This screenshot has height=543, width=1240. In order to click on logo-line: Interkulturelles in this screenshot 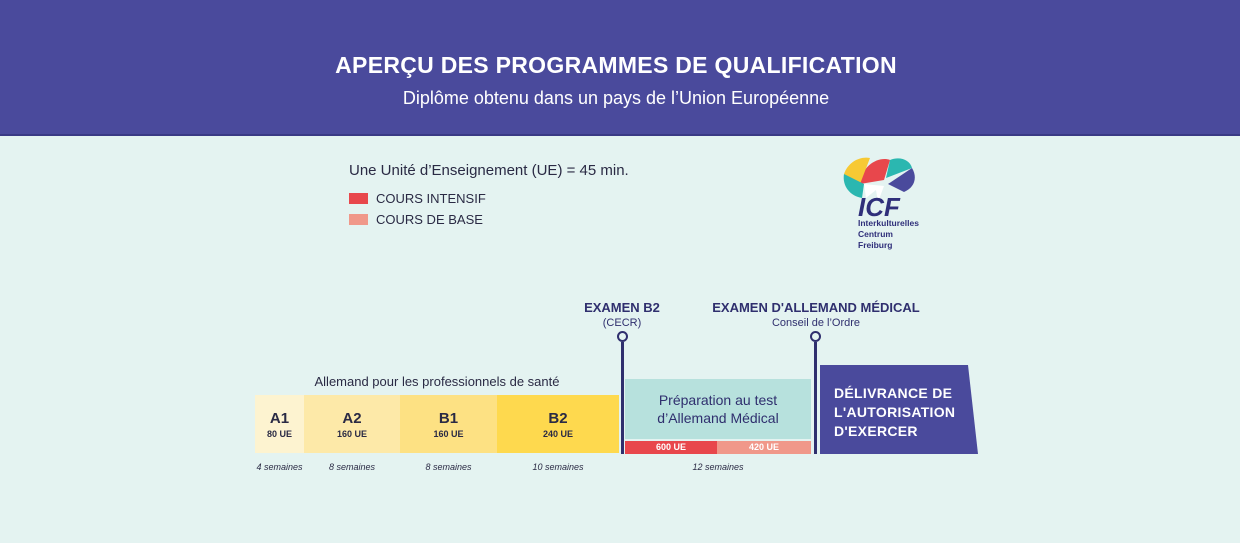, I will do `click(888, 223)`.